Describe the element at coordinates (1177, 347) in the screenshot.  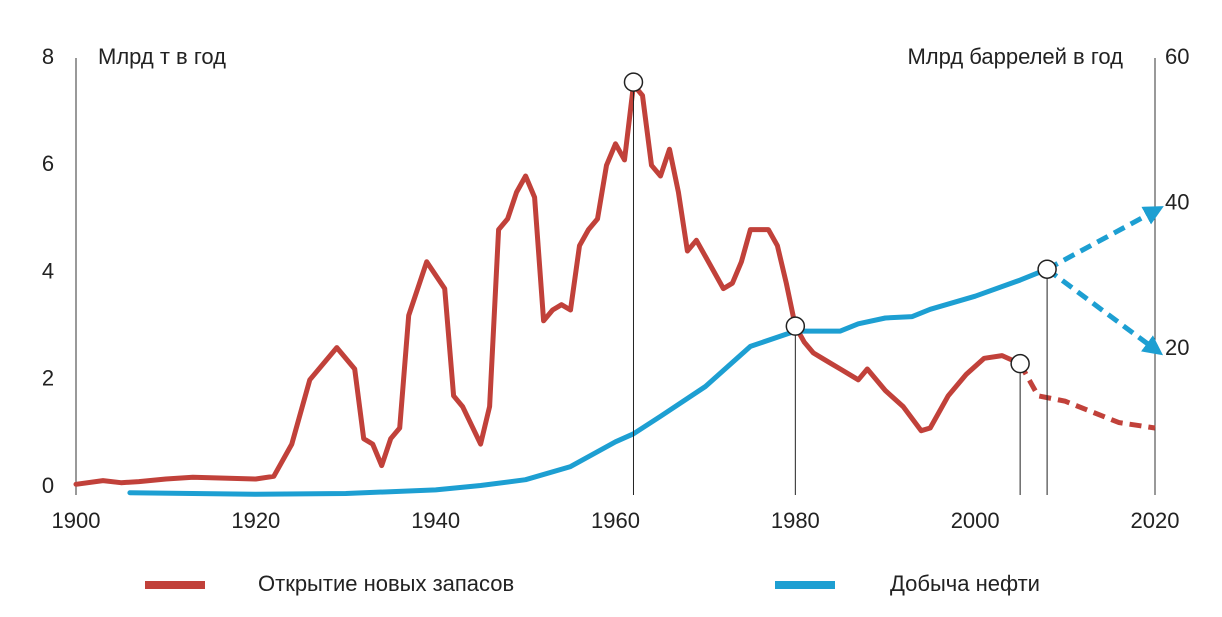
I see `y2-tick-label: 20` at that location.